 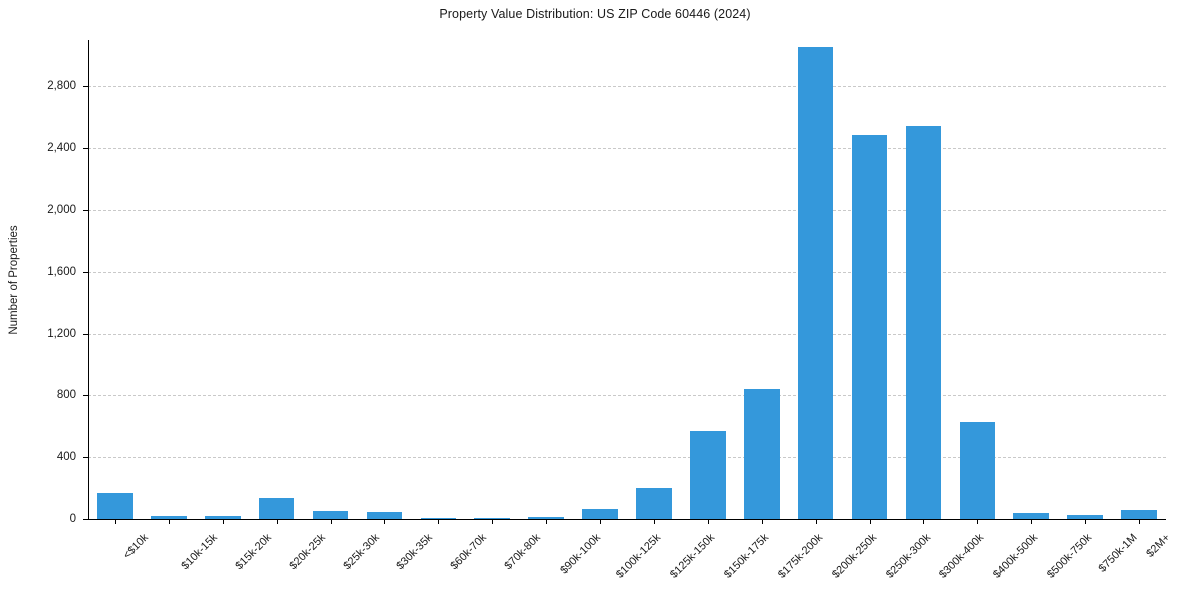 I want to click on x-axis-tick-label: $500k-750k, so click(x=1070, y=556).